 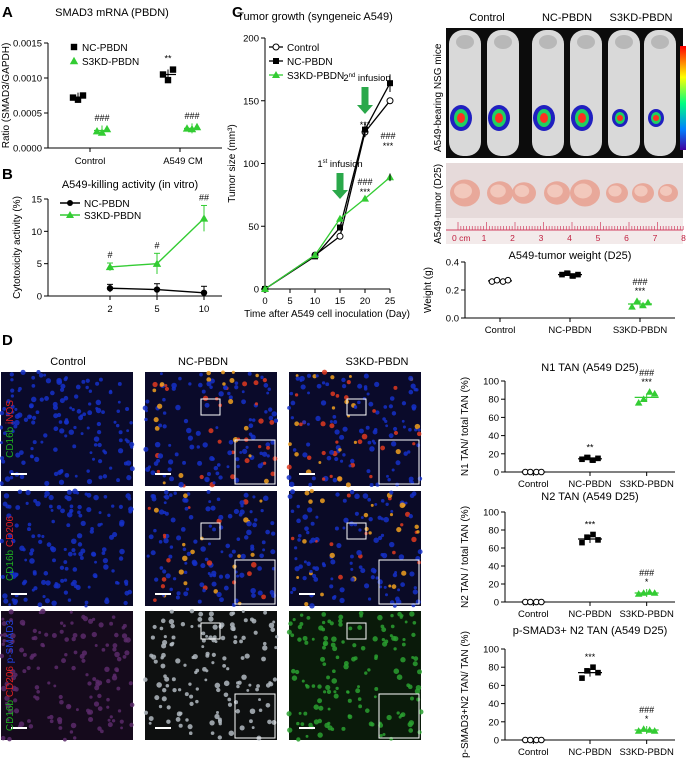 I want to click on chartD2-sig-label: *, so click(x=647, y=582).